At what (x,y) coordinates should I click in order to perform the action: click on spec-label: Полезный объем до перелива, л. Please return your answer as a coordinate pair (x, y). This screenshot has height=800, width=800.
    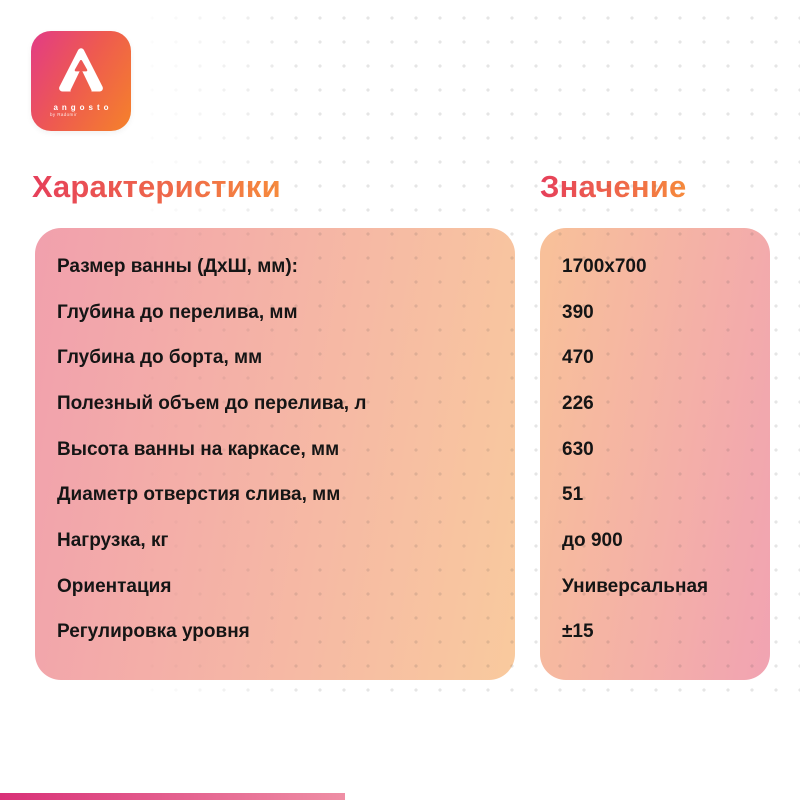
    Looking at the image, I should click on (212, 403).